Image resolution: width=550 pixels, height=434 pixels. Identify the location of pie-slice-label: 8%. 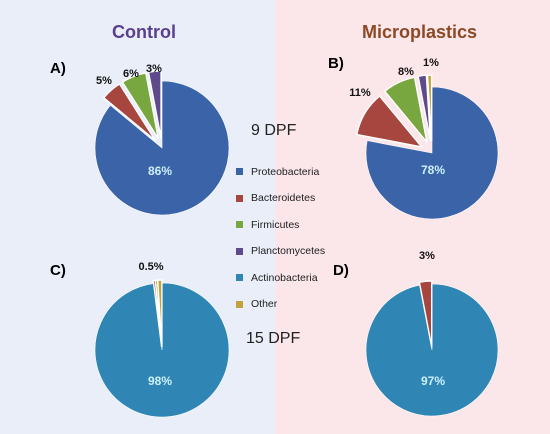
(406, 72).